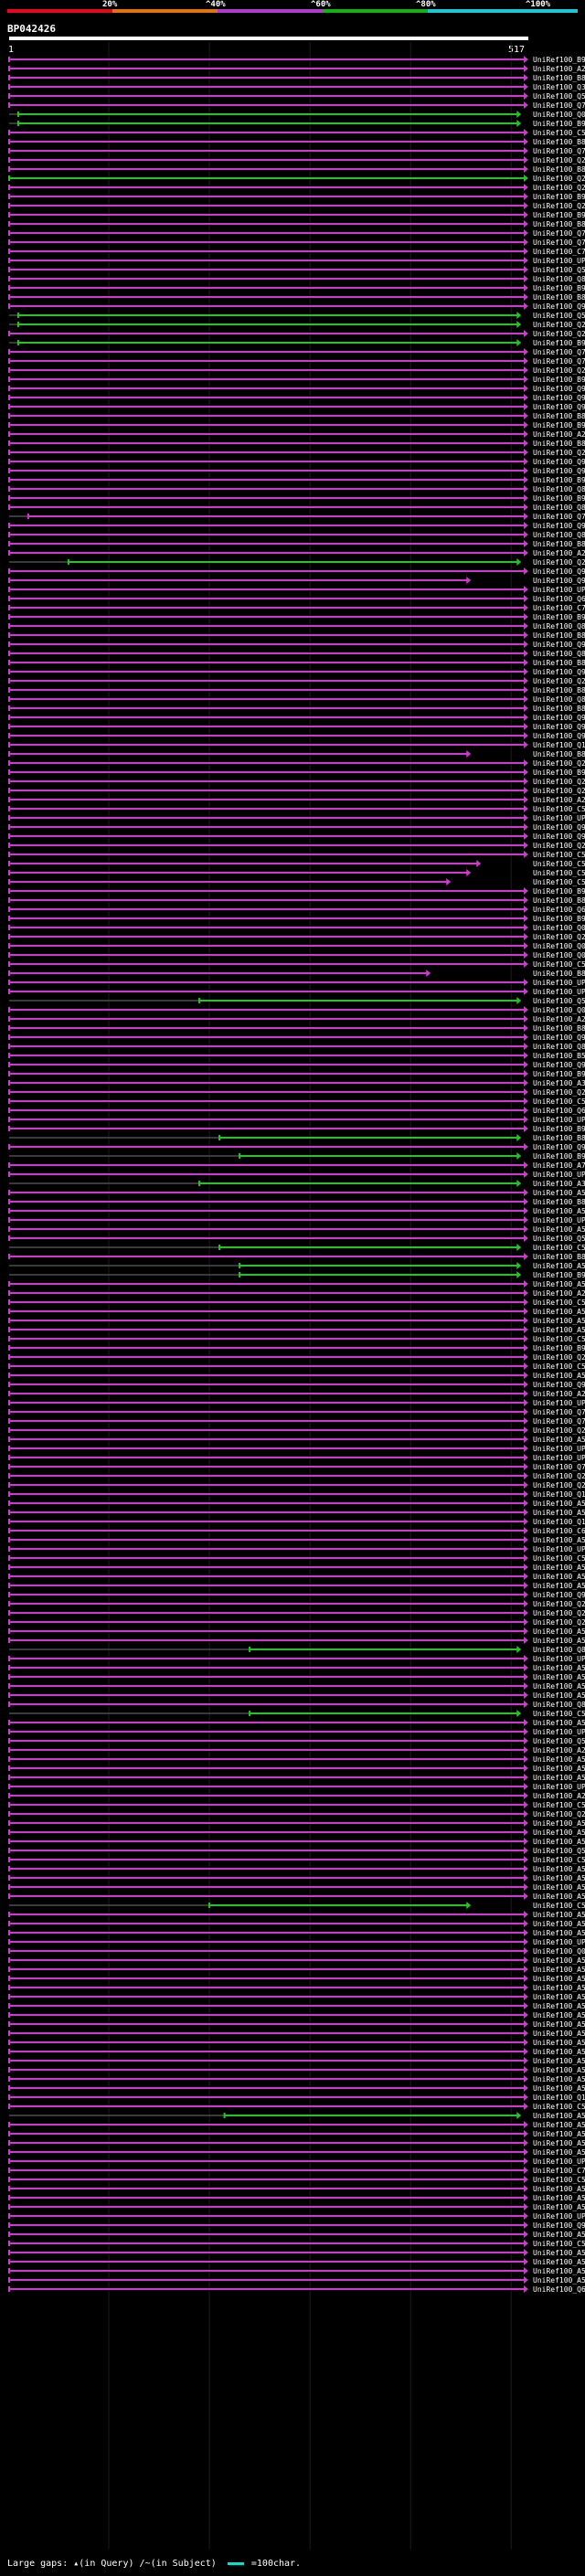 This screenshot has height=2576, width=585. I want to click on hit-label: UniRef100_Q7S249, so click(559, 105).